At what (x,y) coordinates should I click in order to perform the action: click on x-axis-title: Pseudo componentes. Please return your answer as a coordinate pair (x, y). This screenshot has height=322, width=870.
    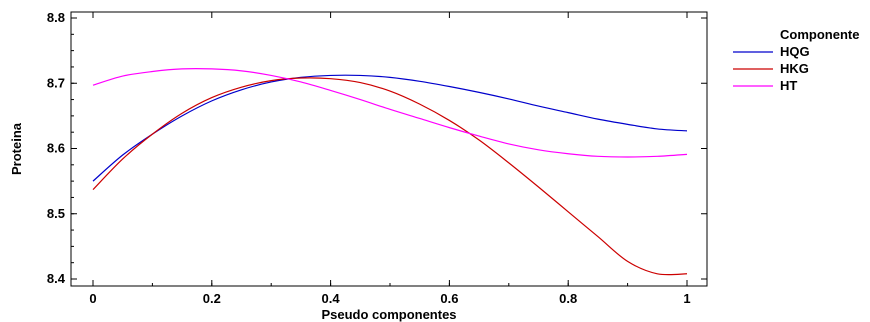
    Looking at the image, I should click on (388, 314).